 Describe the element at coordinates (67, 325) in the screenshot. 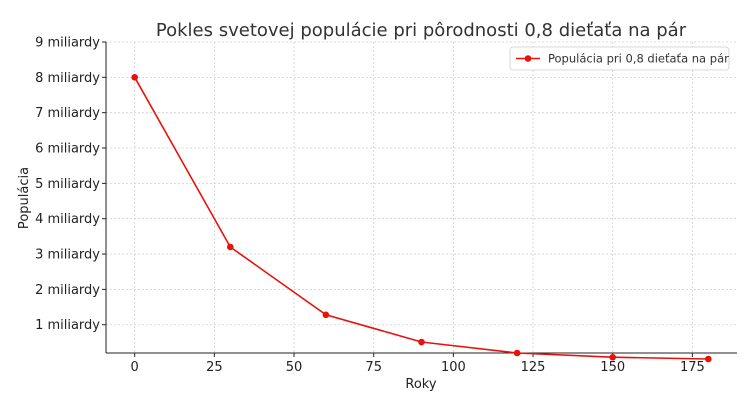

I see `y-tick-label: 1 miliardy` at that location.